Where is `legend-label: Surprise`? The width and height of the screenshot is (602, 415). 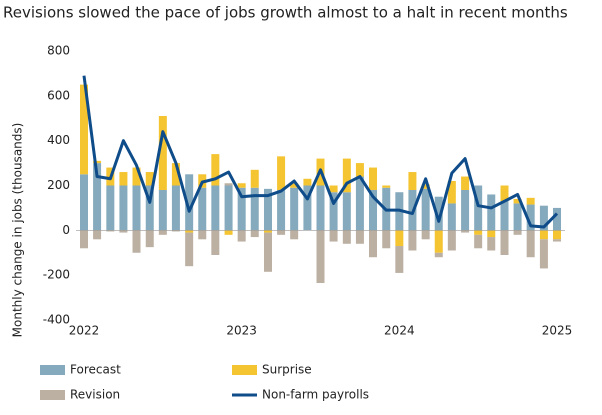 legend-label: Surprise is located at coordinates (287, 370).